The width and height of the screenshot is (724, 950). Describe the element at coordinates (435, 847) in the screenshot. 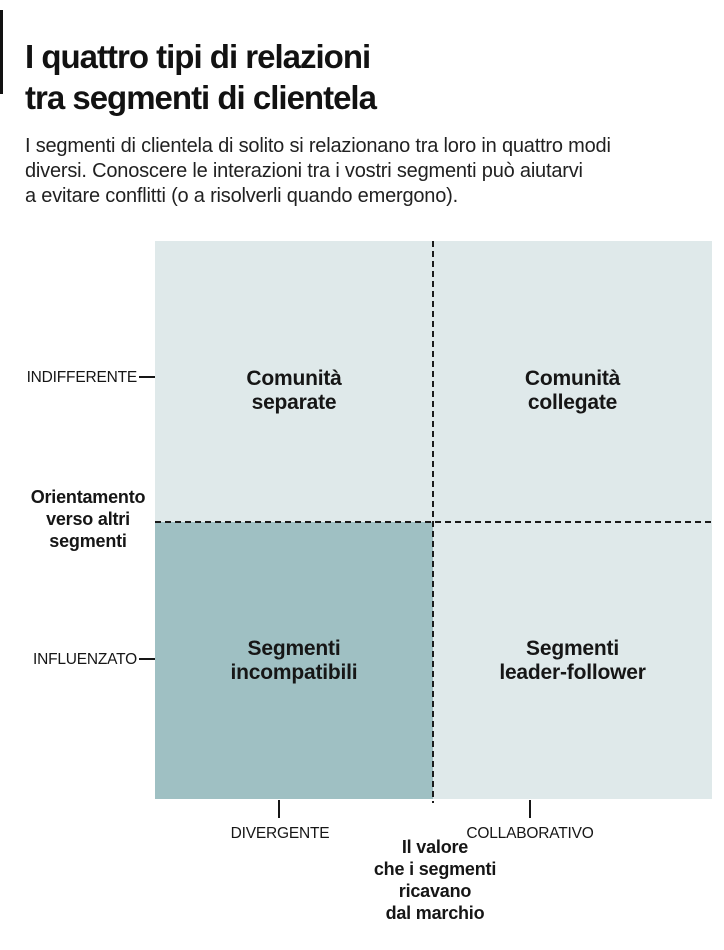

I see `x-axis-title-line: Il valore` at that location.